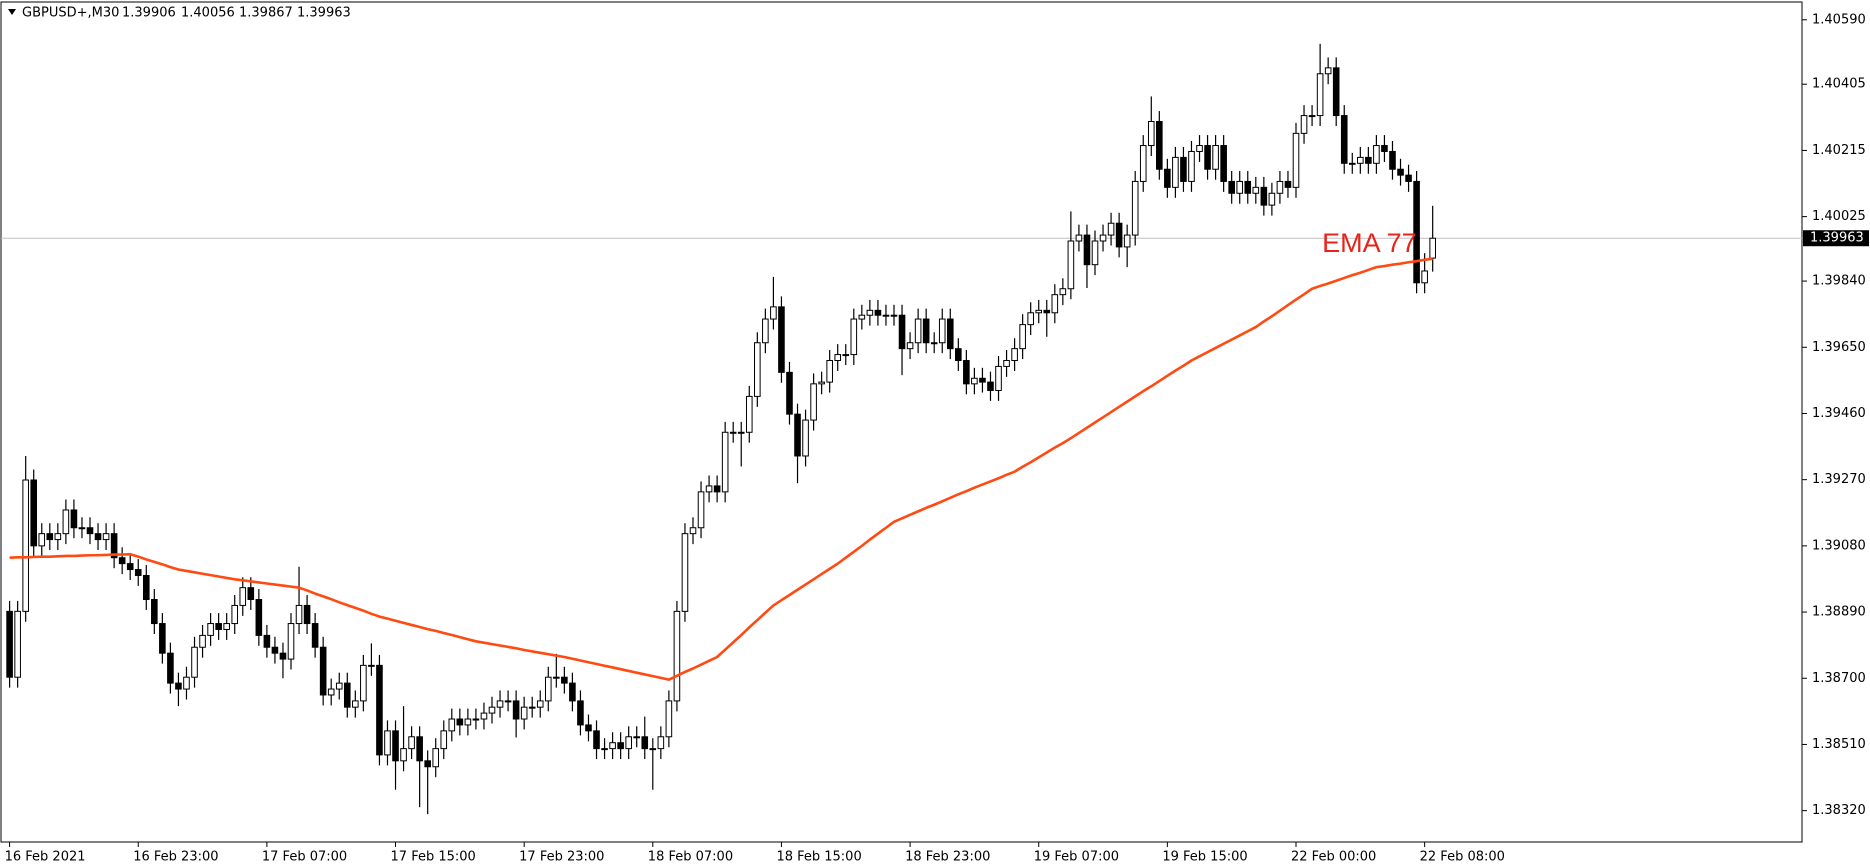  What do you see at coordinates (818, 857) in the screenshot?
I see `x-tick-label: 18 Feb 15:00` at bounding box center [818, 857].